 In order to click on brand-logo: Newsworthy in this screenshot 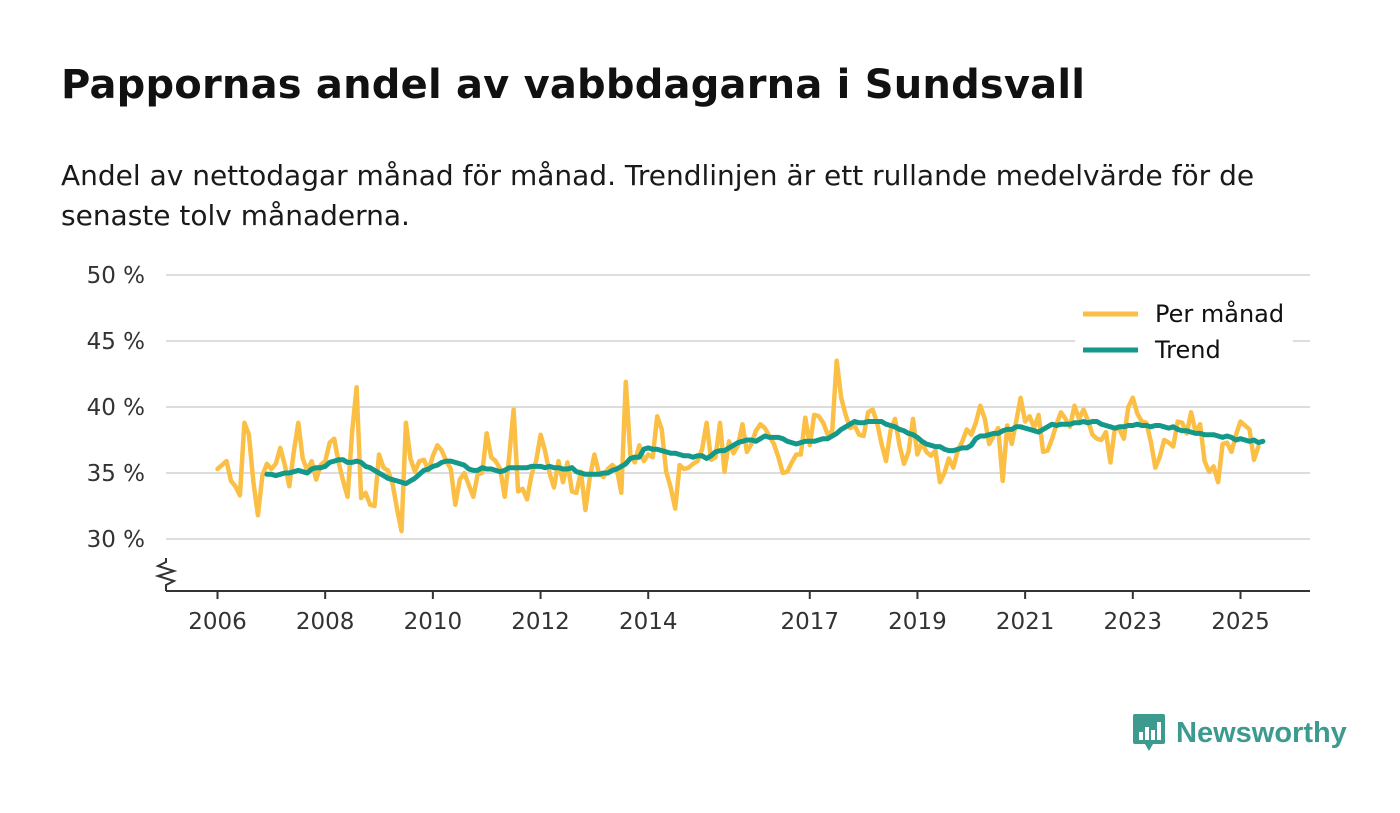, I will do `click(1239, 733)`.